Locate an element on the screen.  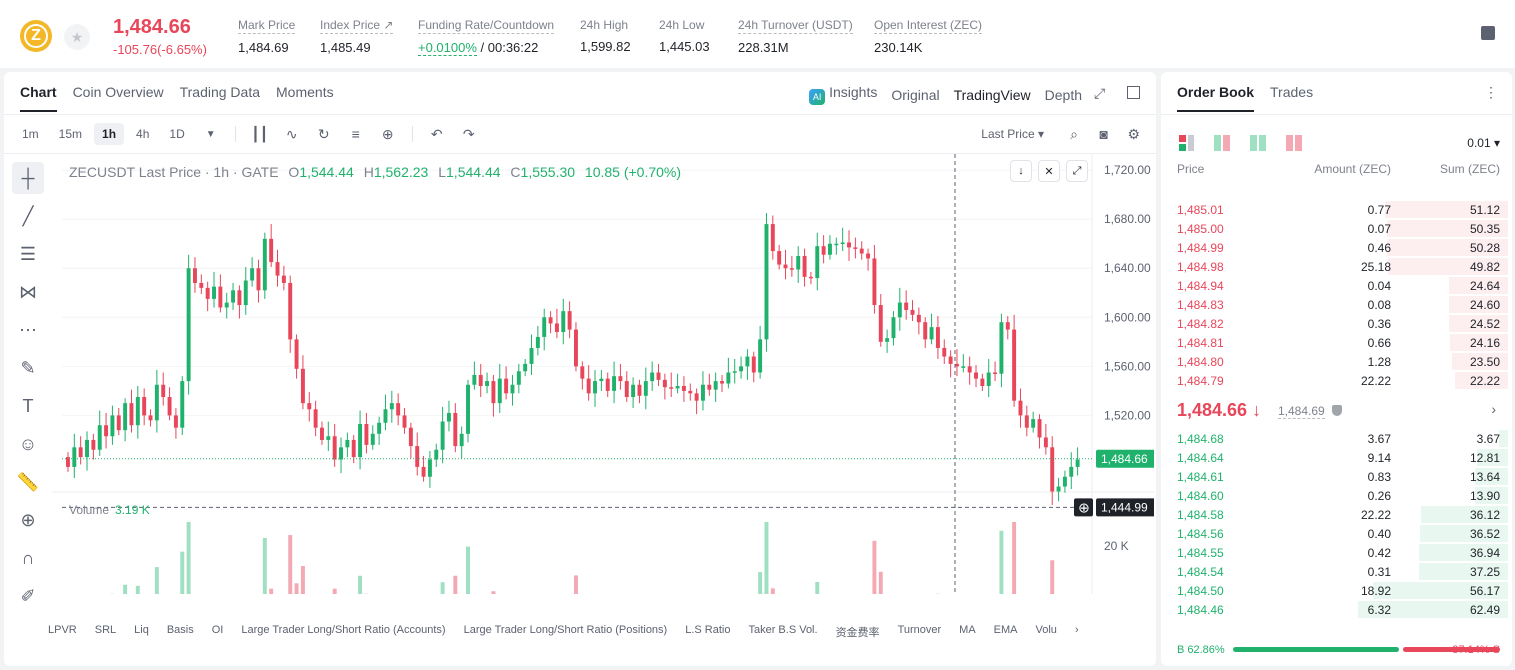
precision-select: 0.01 ▾ is located at coordinates (1483, 143).